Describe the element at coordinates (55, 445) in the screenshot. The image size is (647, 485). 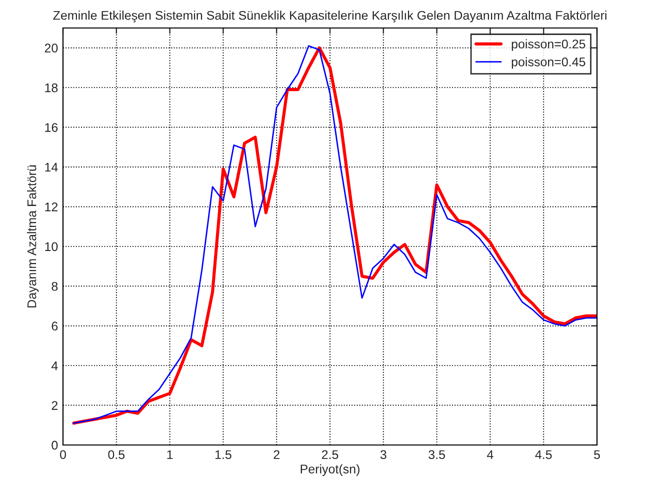
I see `y-tick-label: 0` at that location.